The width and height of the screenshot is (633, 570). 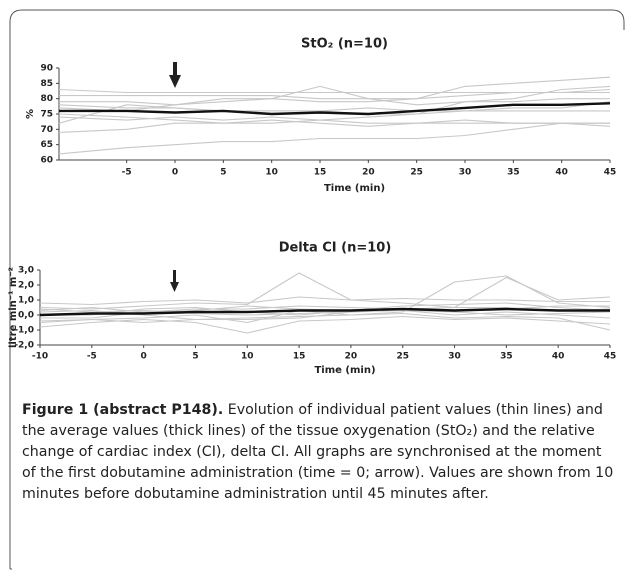 I want to click on chart-title: StO₂ (n=10), so click(x=344, y=44).